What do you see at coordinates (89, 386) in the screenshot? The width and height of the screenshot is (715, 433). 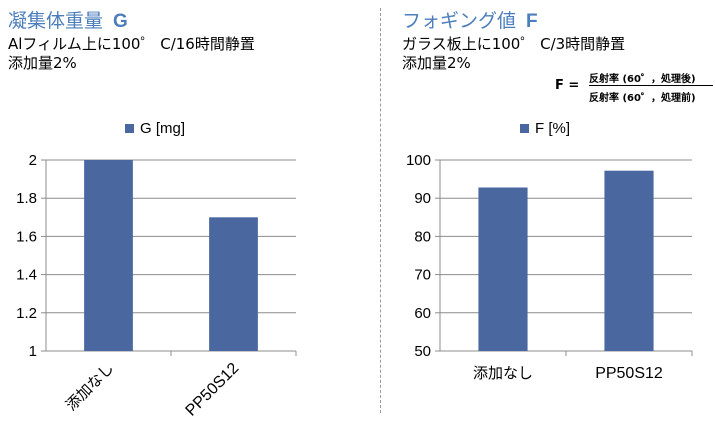 I see `g-chart-category-label: 添加なし` at bounding box center [89, 386].